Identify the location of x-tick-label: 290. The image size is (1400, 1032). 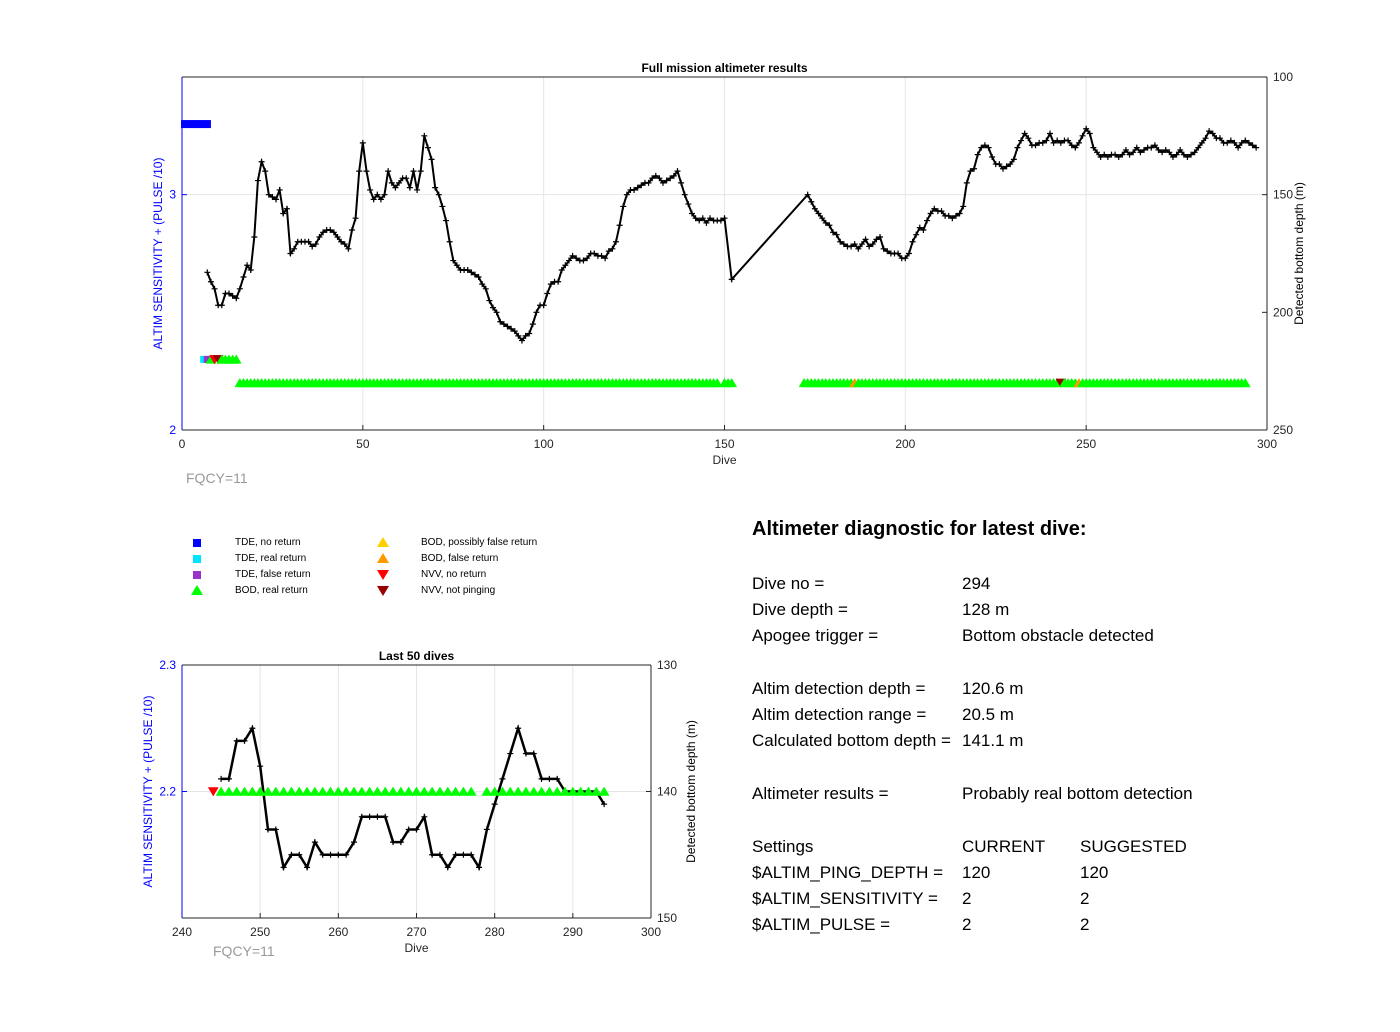
(573, 932).